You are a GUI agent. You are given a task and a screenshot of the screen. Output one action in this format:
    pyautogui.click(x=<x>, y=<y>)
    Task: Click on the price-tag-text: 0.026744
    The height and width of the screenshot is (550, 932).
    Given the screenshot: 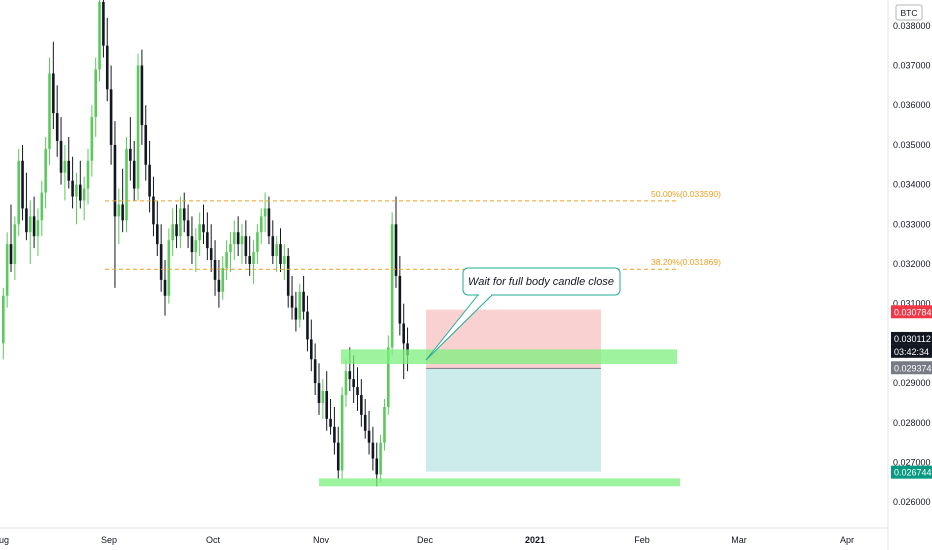 What is the action you would take?
    pyautogui.click(x=913, y=473)
    